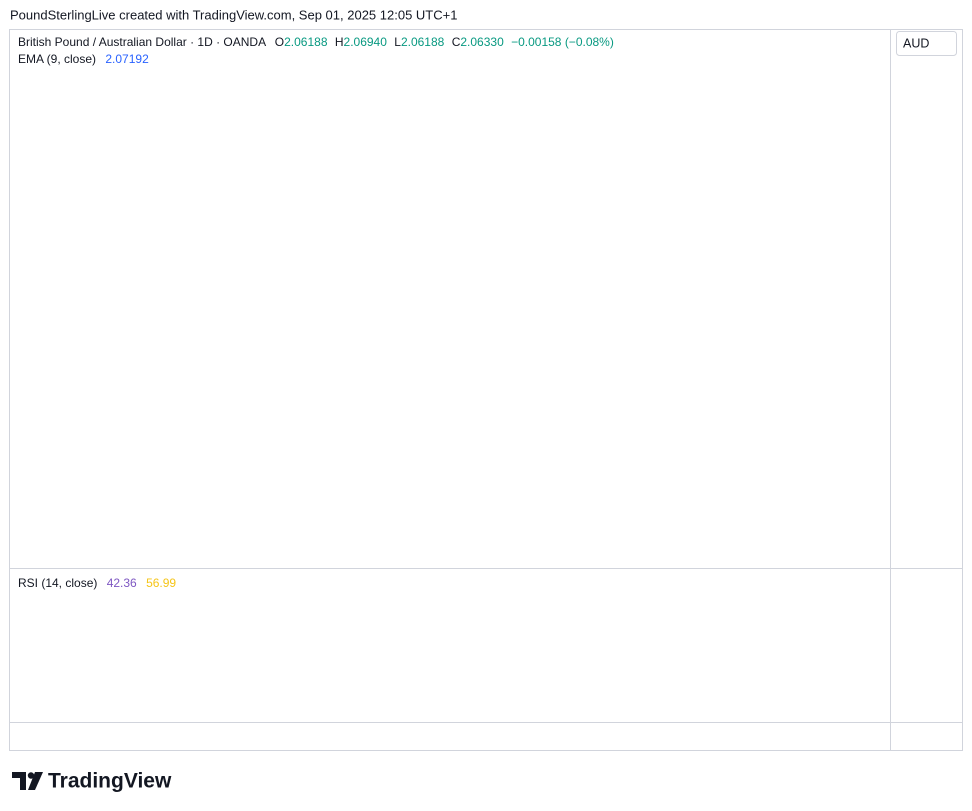 Image resolution: width=972 pixels, height=811 pixels. I want to click on l-label: L, so click(397, 42).